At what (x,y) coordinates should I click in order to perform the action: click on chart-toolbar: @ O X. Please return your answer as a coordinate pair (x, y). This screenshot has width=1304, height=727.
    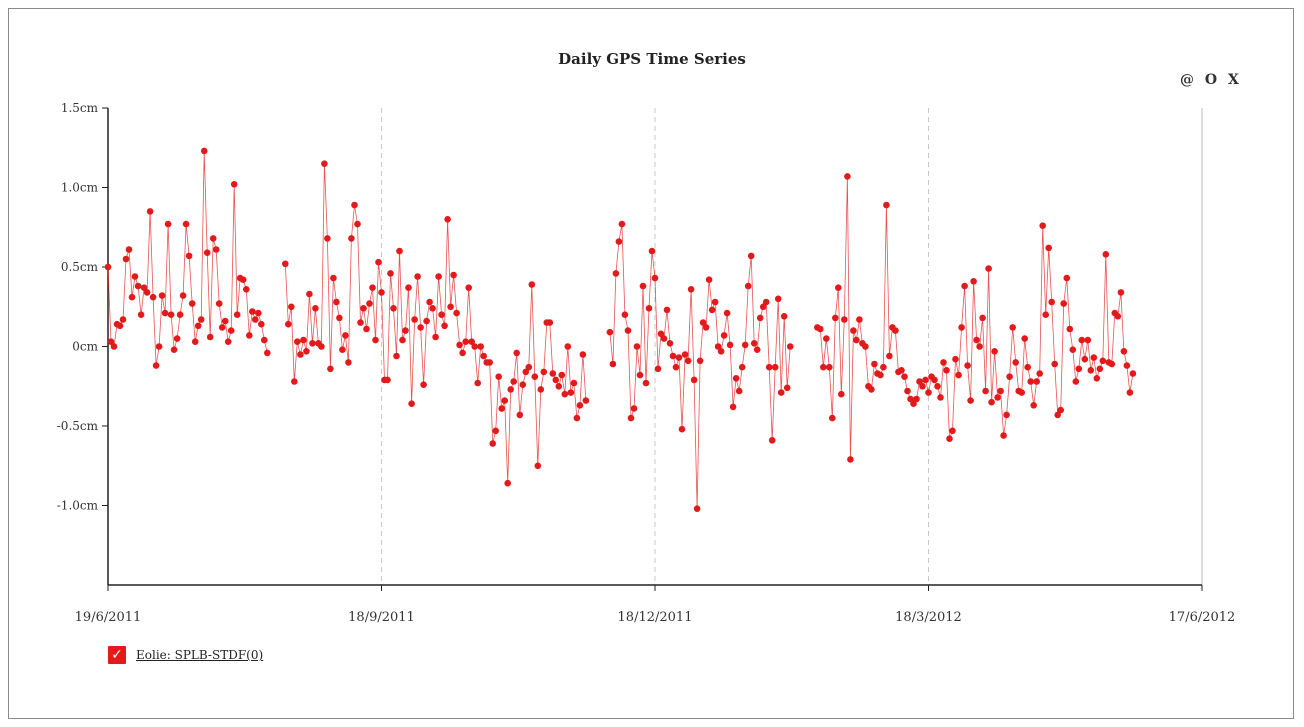
    Looking at the image, I should click on (1212, 80).